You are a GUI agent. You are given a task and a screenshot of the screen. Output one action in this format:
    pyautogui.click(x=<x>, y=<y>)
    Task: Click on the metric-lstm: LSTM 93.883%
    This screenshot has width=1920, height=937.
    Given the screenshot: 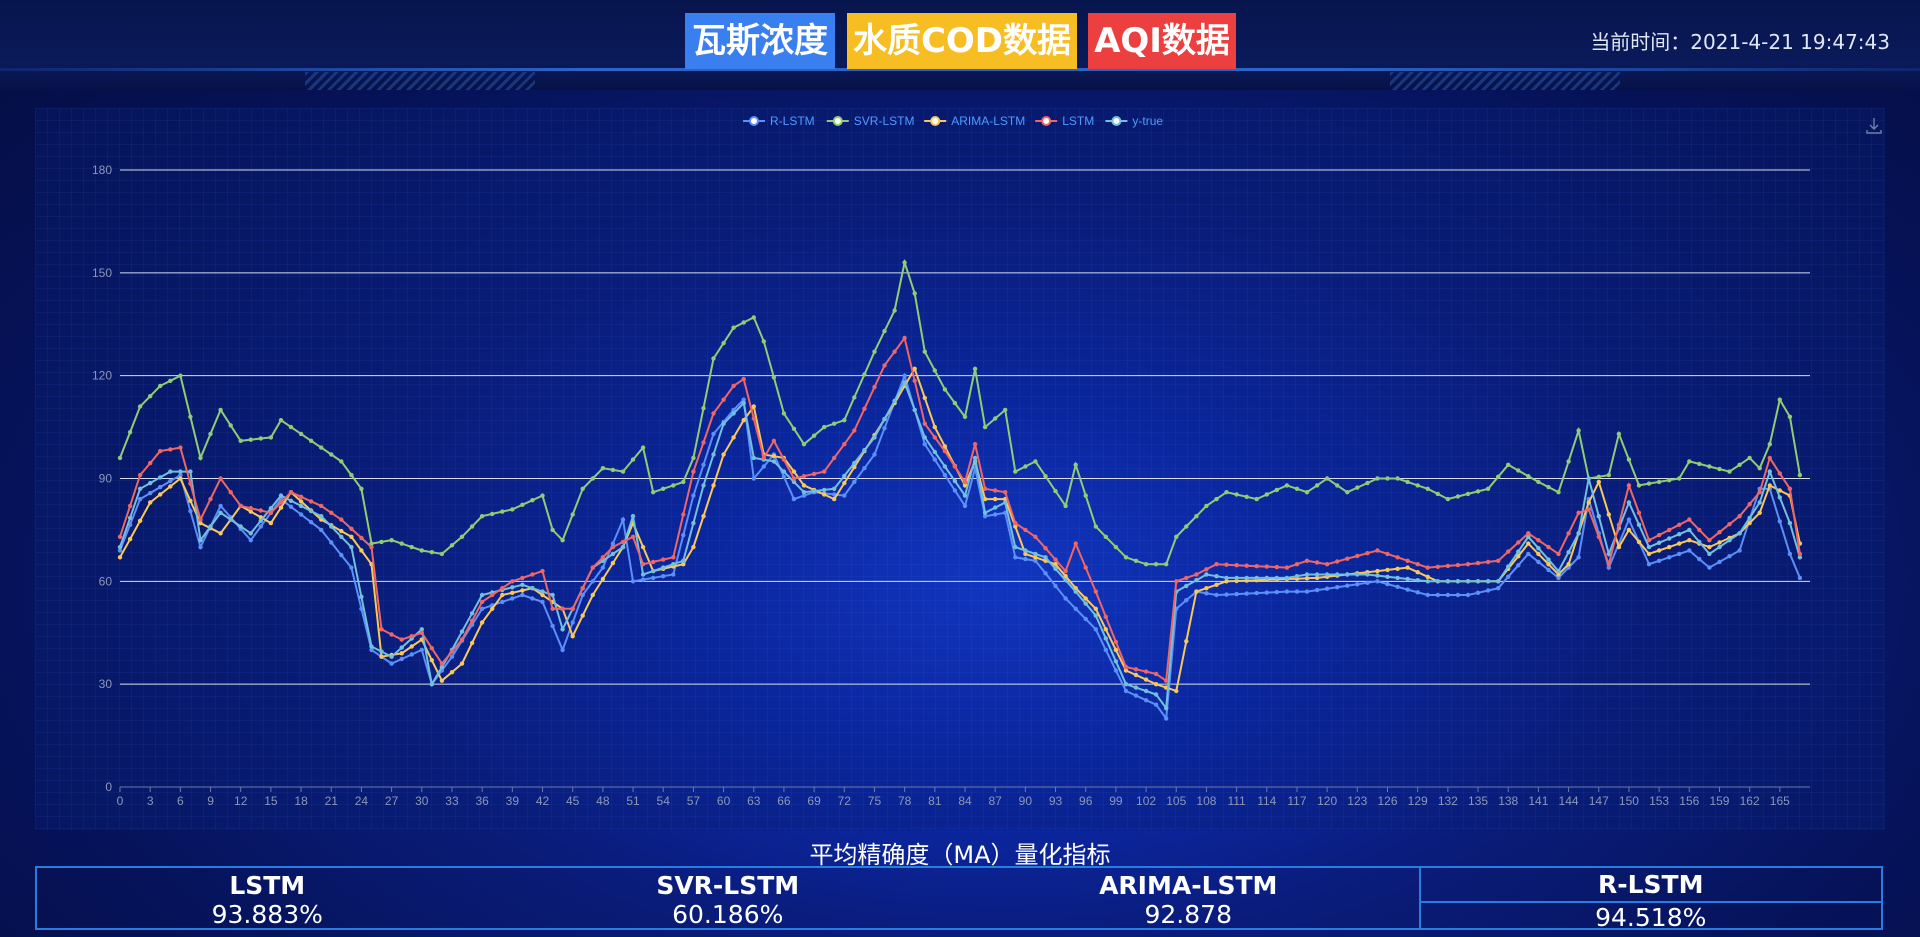 What is the action you would take?
    pyautogui.click(x=267, y=899)
    